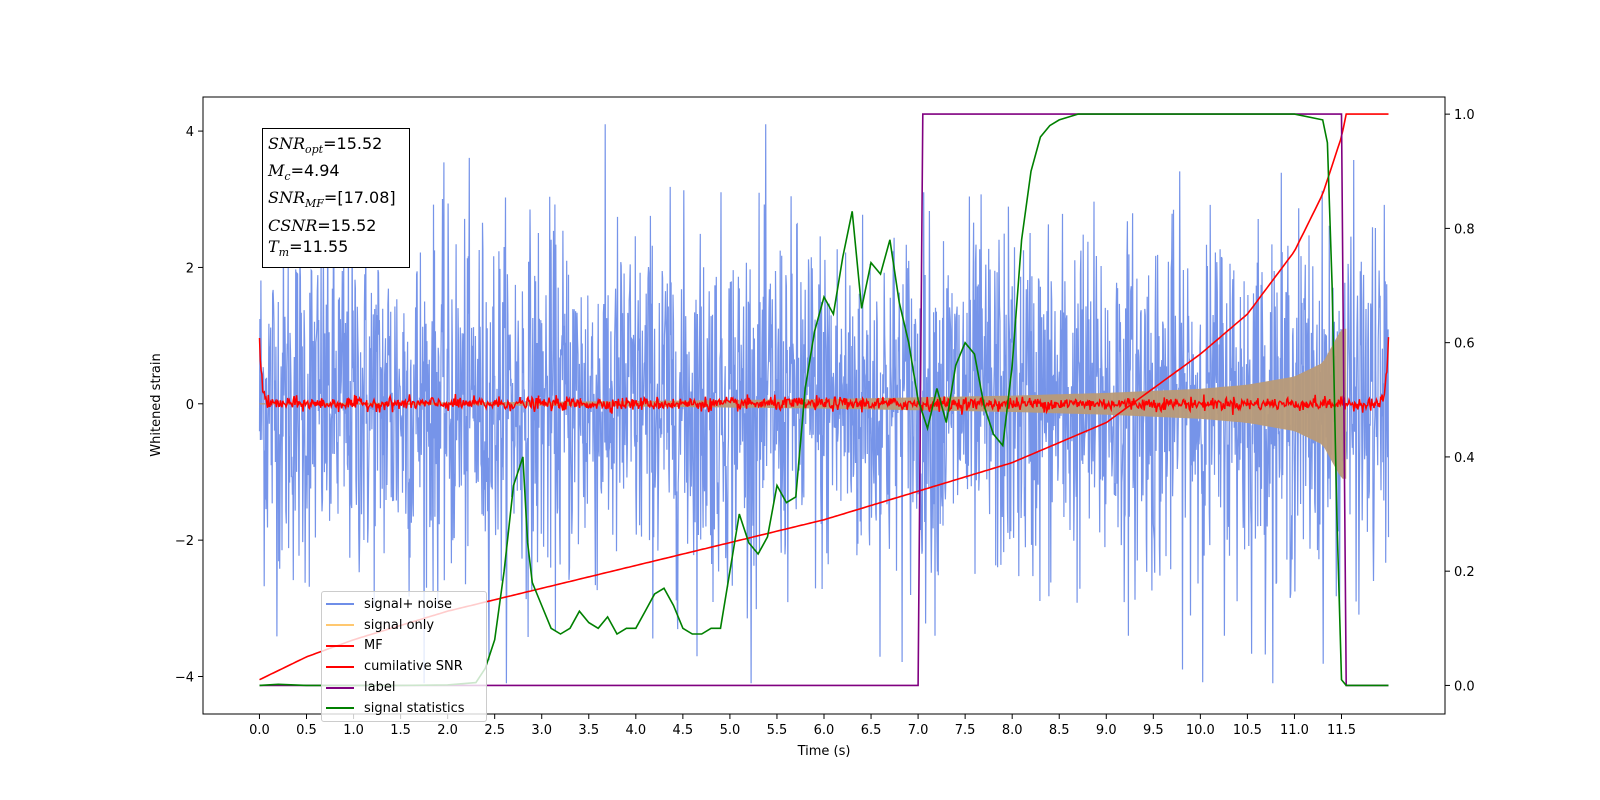 The image size is (1600, 800). Describe the element at coordinates (635, 730) in the screenshot. I see `x-tick-label: 4.0` at that location.